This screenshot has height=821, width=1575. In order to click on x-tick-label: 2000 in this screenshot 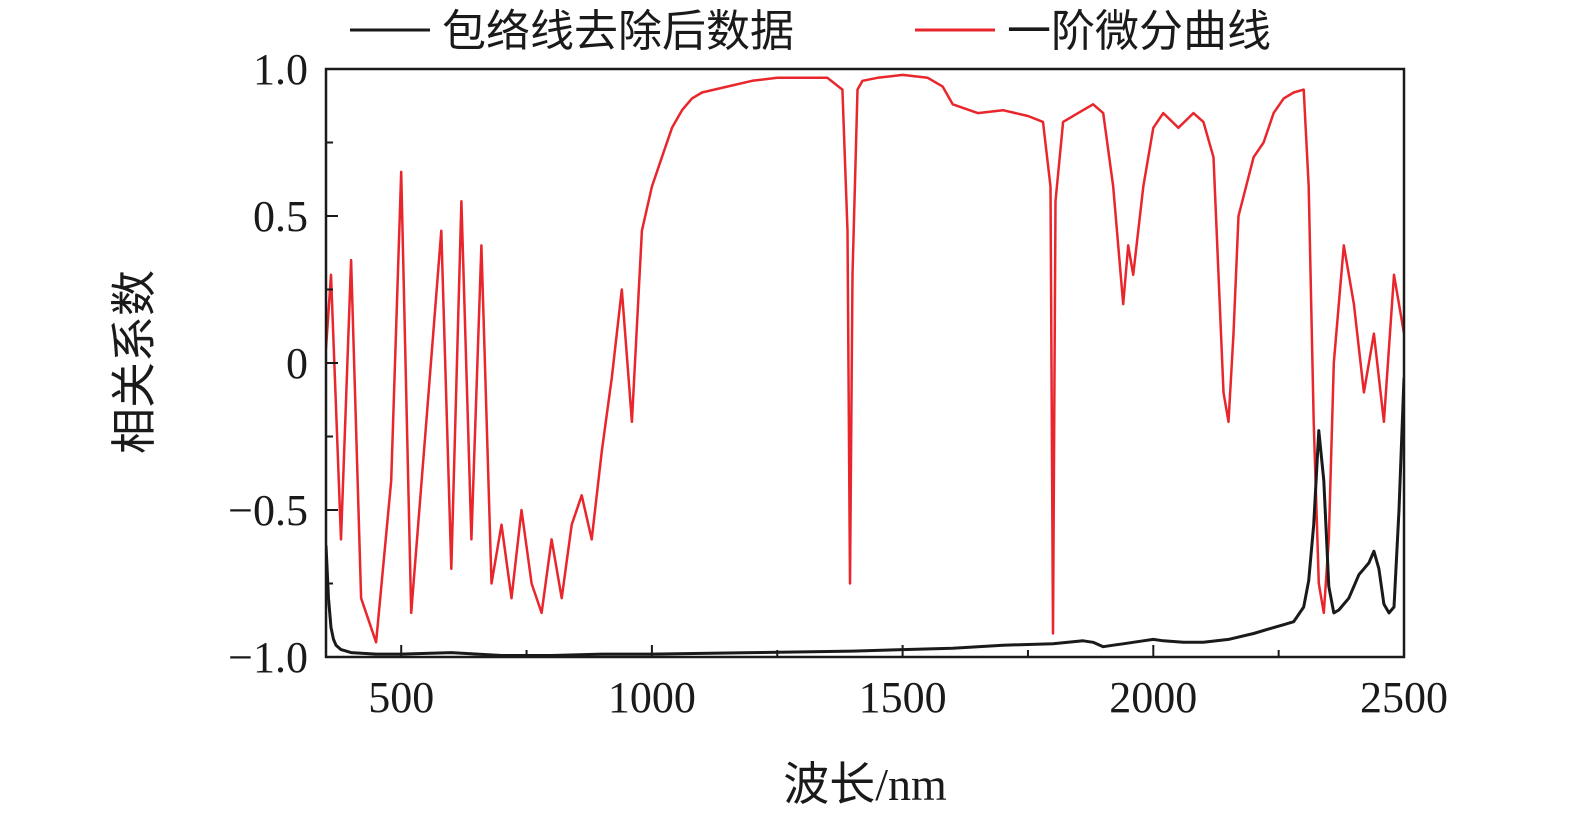, I will do `click(1153, 697)`.